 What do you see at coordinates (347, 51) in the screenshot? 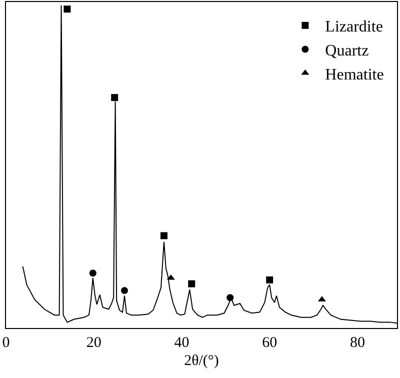
I see `legend-label: Quartz` at bounding box center [347, 51].